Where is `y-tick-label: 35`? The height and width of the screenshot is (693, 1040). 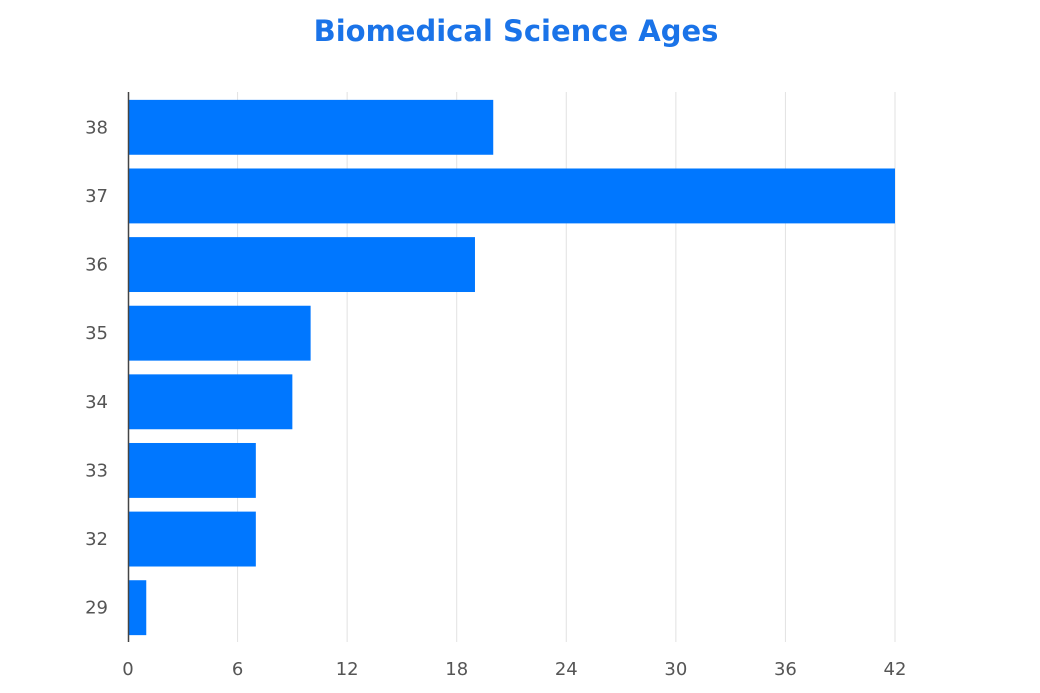
y-tick-label: 35 is located at coordinates (96, 333).